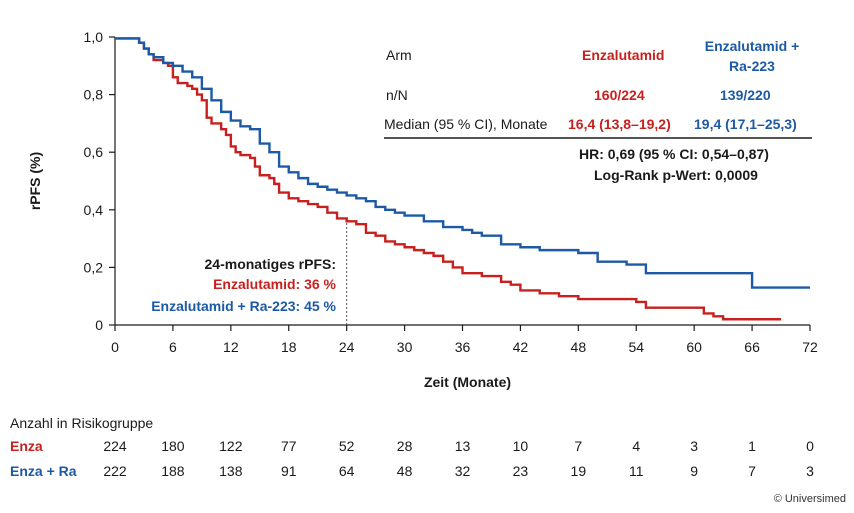  Describe the element at coordinates (173, 347) in the screenshot. I see `x-tick-label: 6` at that location.